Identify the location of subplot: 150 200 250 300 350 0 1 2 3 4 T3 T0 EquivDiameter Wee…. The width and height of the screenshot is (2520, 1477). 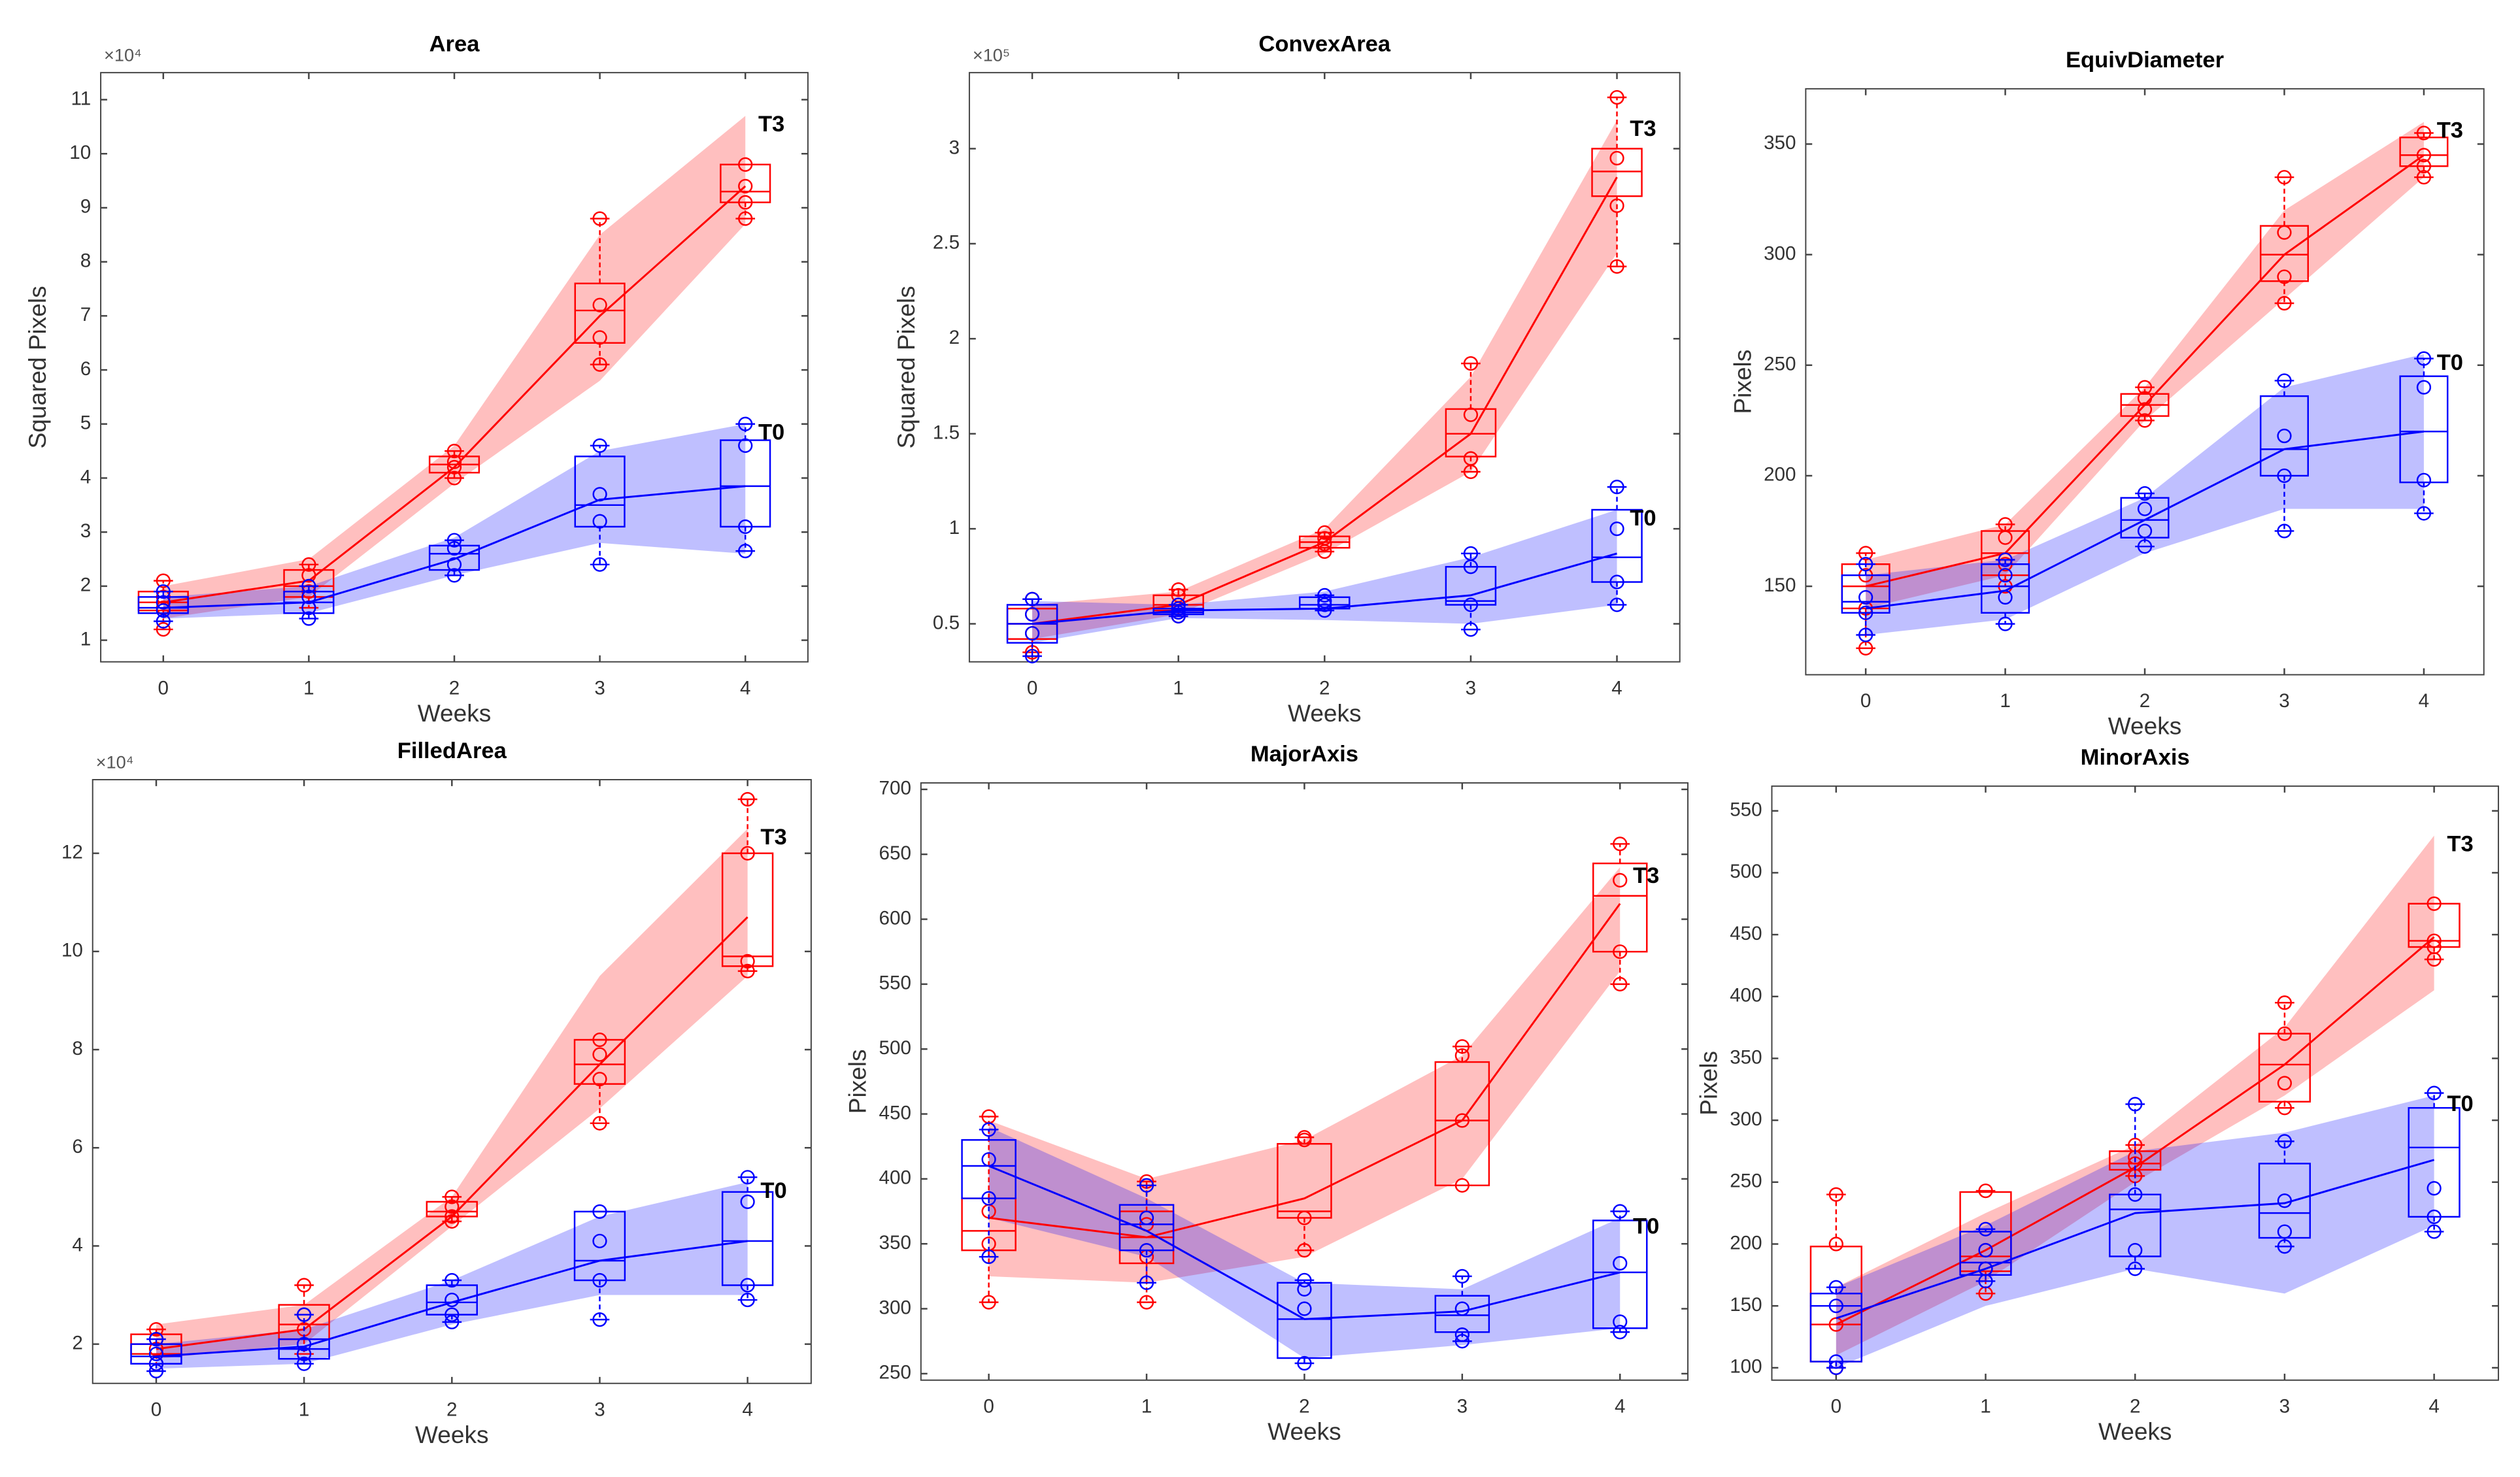
(2106, 394).